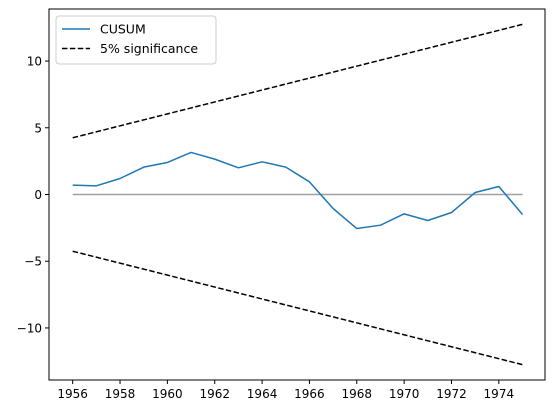 Image resolution: width=554 pixels, height=413 pixels. Describe the element at coordinates (33, 262) in the screenshot. I see `y-tick-label: −5` at that location.